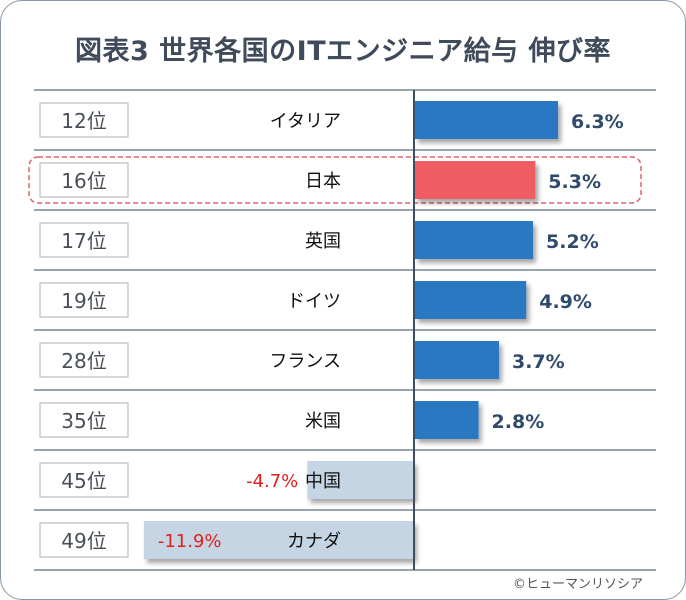 This screenshot has height=600, width=686. Describe the element at coordinates (305, 121) in the screenshot. I see `category-label: イタリア` at that location.